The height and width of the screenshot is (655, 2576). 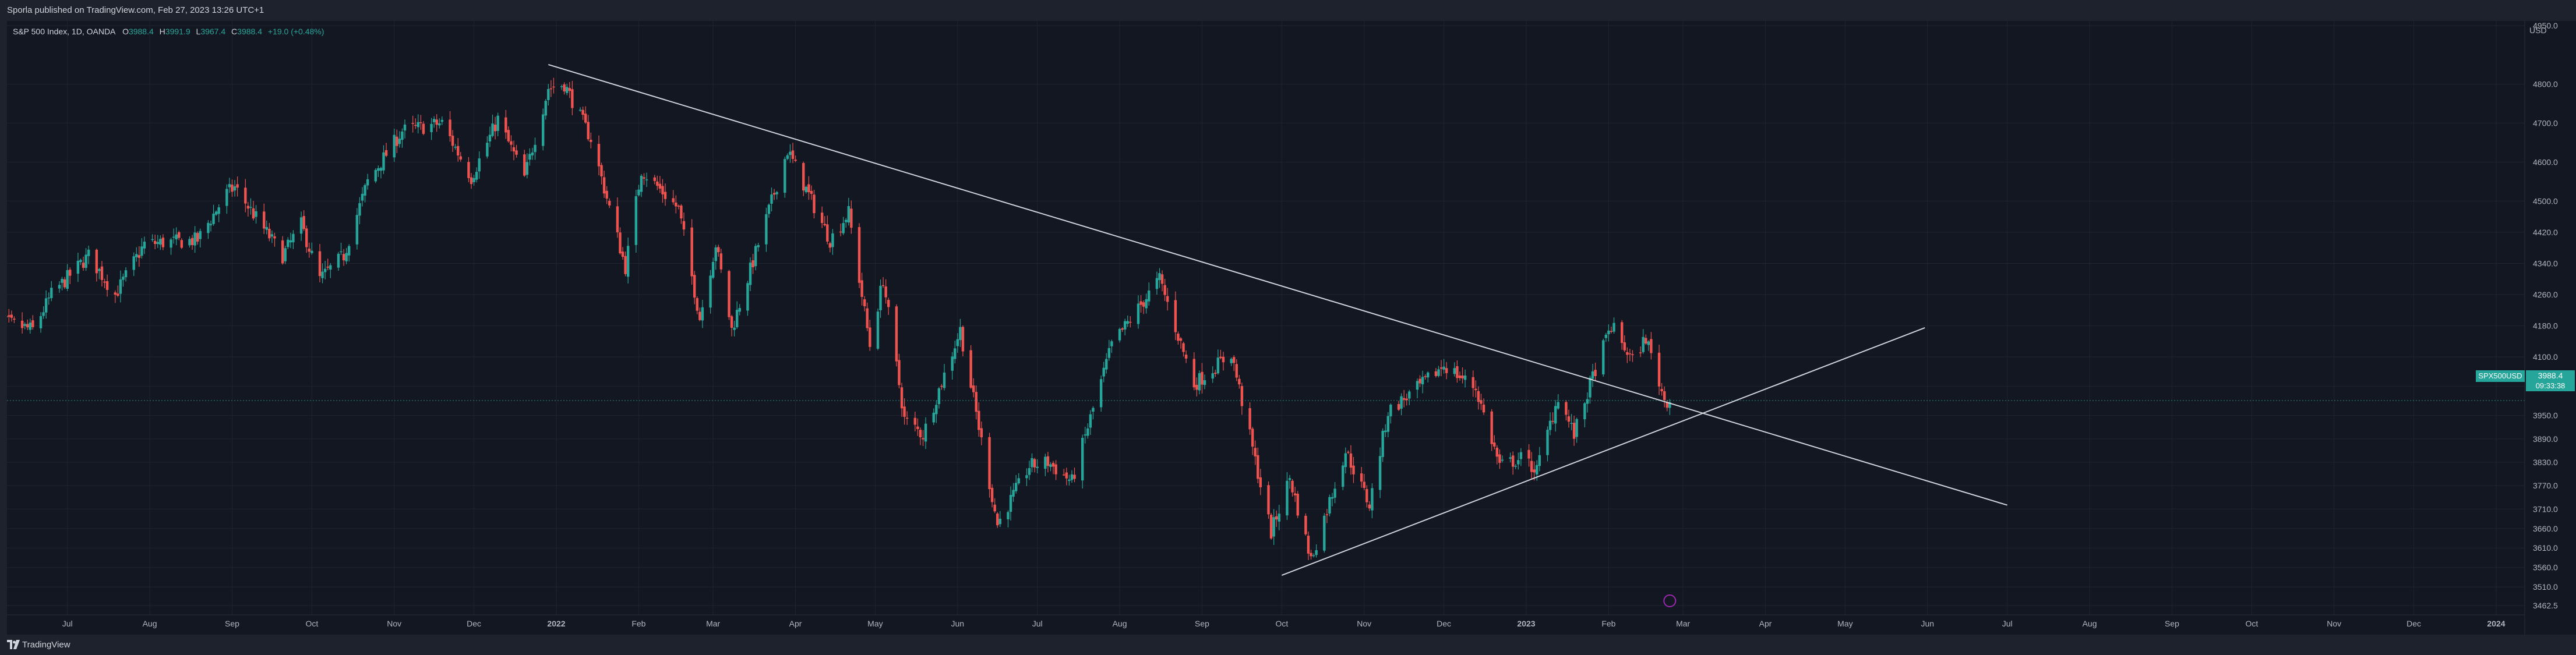 I want to click on y-tick-label: 4800.0, so click(x=2546, y=84).